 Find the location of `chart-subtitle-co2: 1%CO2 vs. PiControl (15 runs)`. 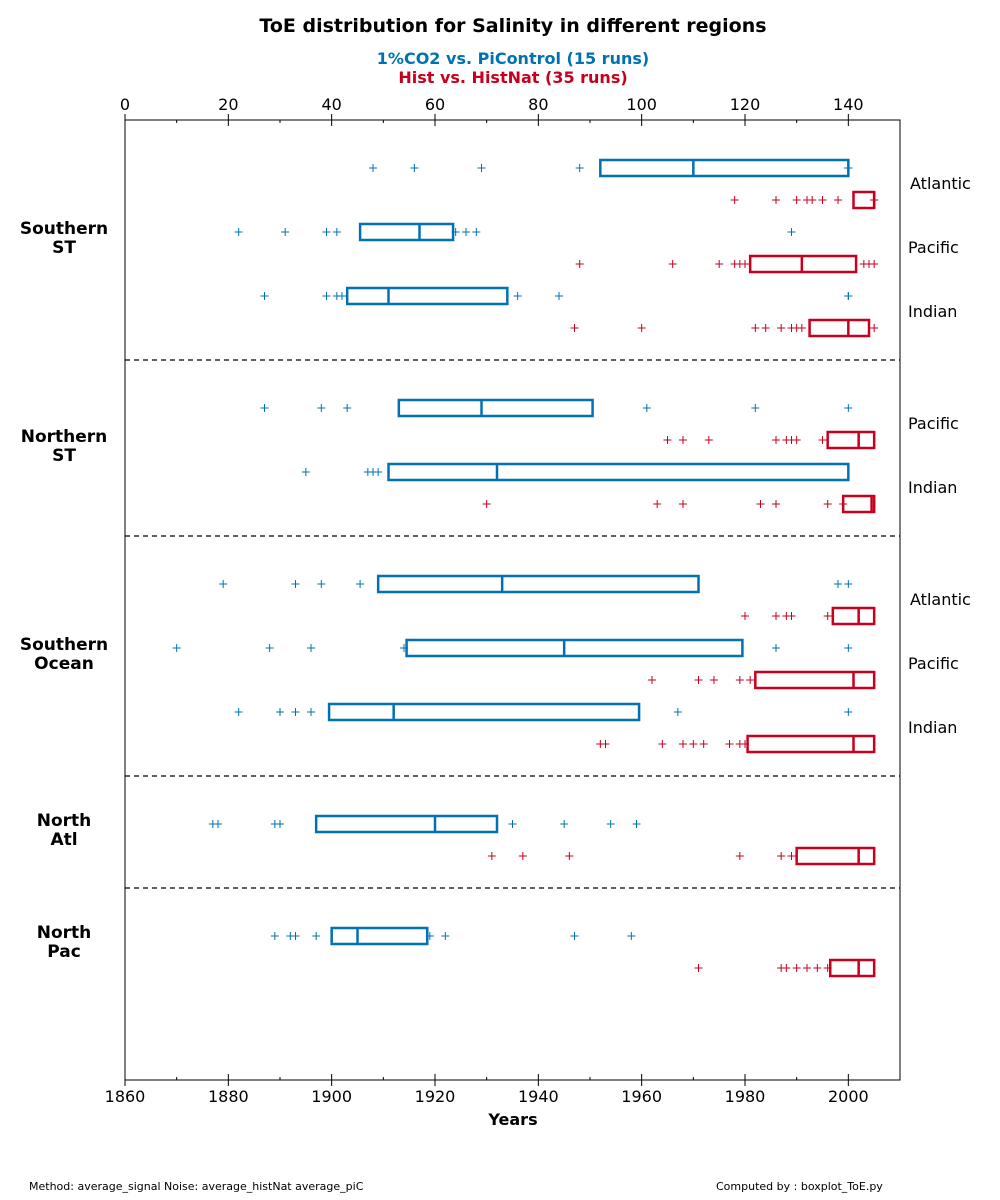

chart-subtitle-co2: 1%CO2 vs. PiControl (15 runs) is located at coordinates (513, 58).